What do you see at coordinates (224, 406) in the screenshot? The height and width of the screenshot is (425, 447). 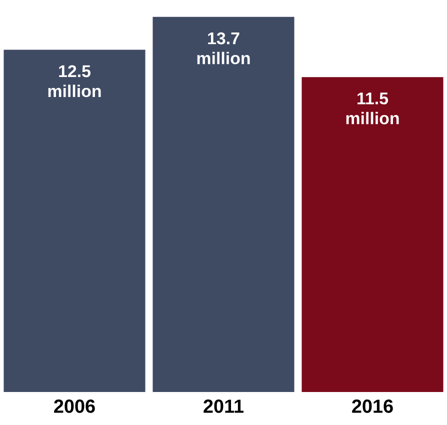 I see `x-tick-label: 2011` at bounding box center [224, 406].